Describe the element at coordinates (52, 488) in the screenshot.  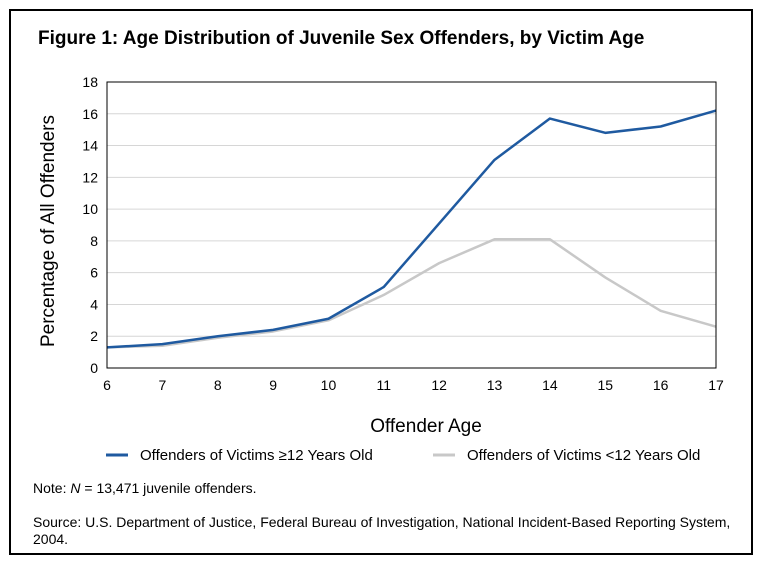
I see `note-prefix: Note:` at that location.